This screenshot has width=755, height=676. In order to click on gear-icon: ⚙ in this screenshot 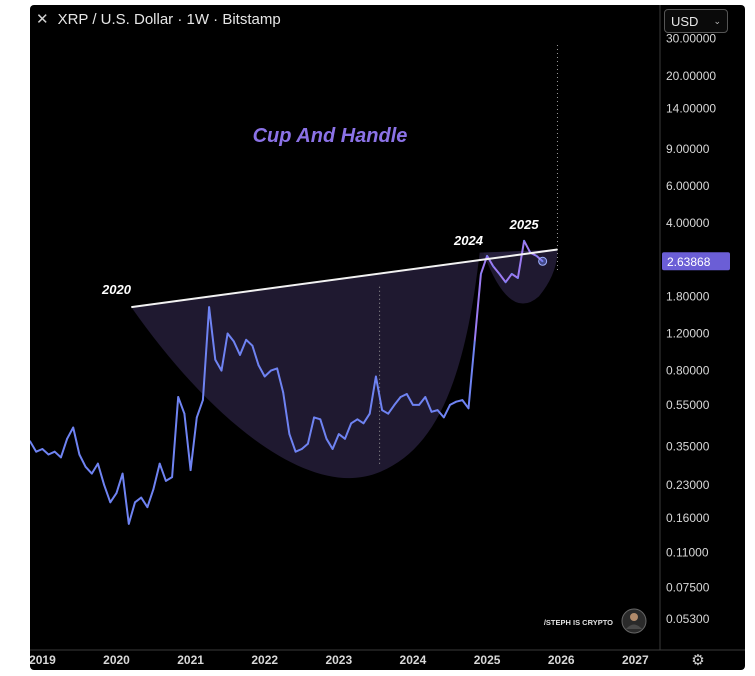, I will do `click(697, 660)`.